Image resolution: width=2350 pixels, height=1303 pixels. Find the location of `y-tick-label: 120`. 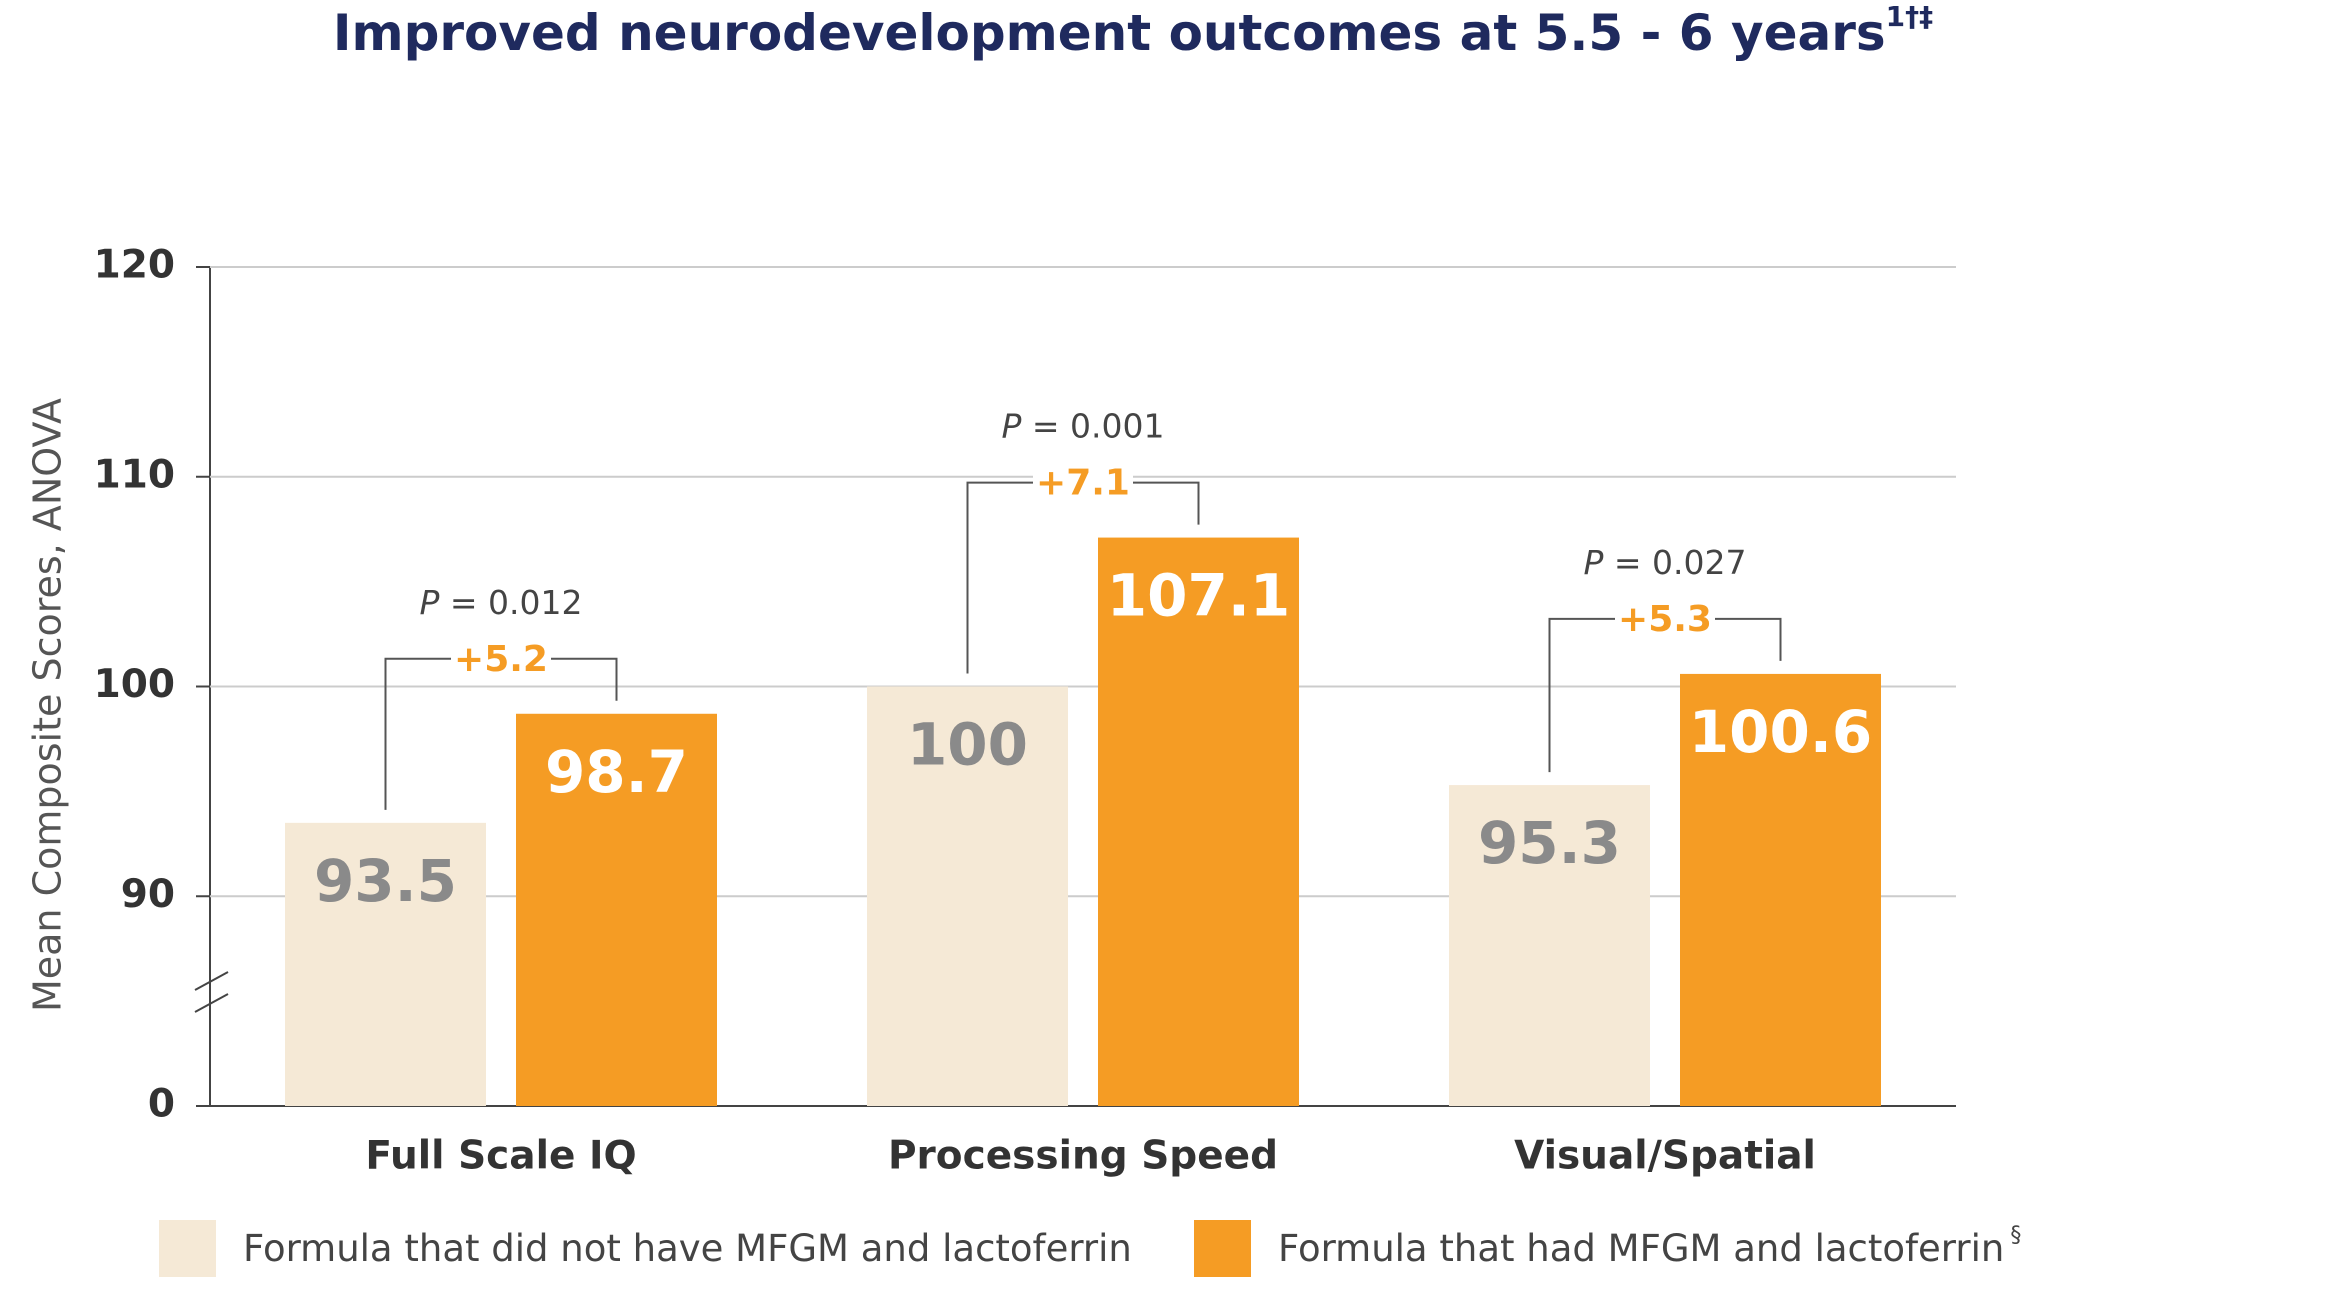

y-tick-label: 120 is located at coordinates (134, 265).